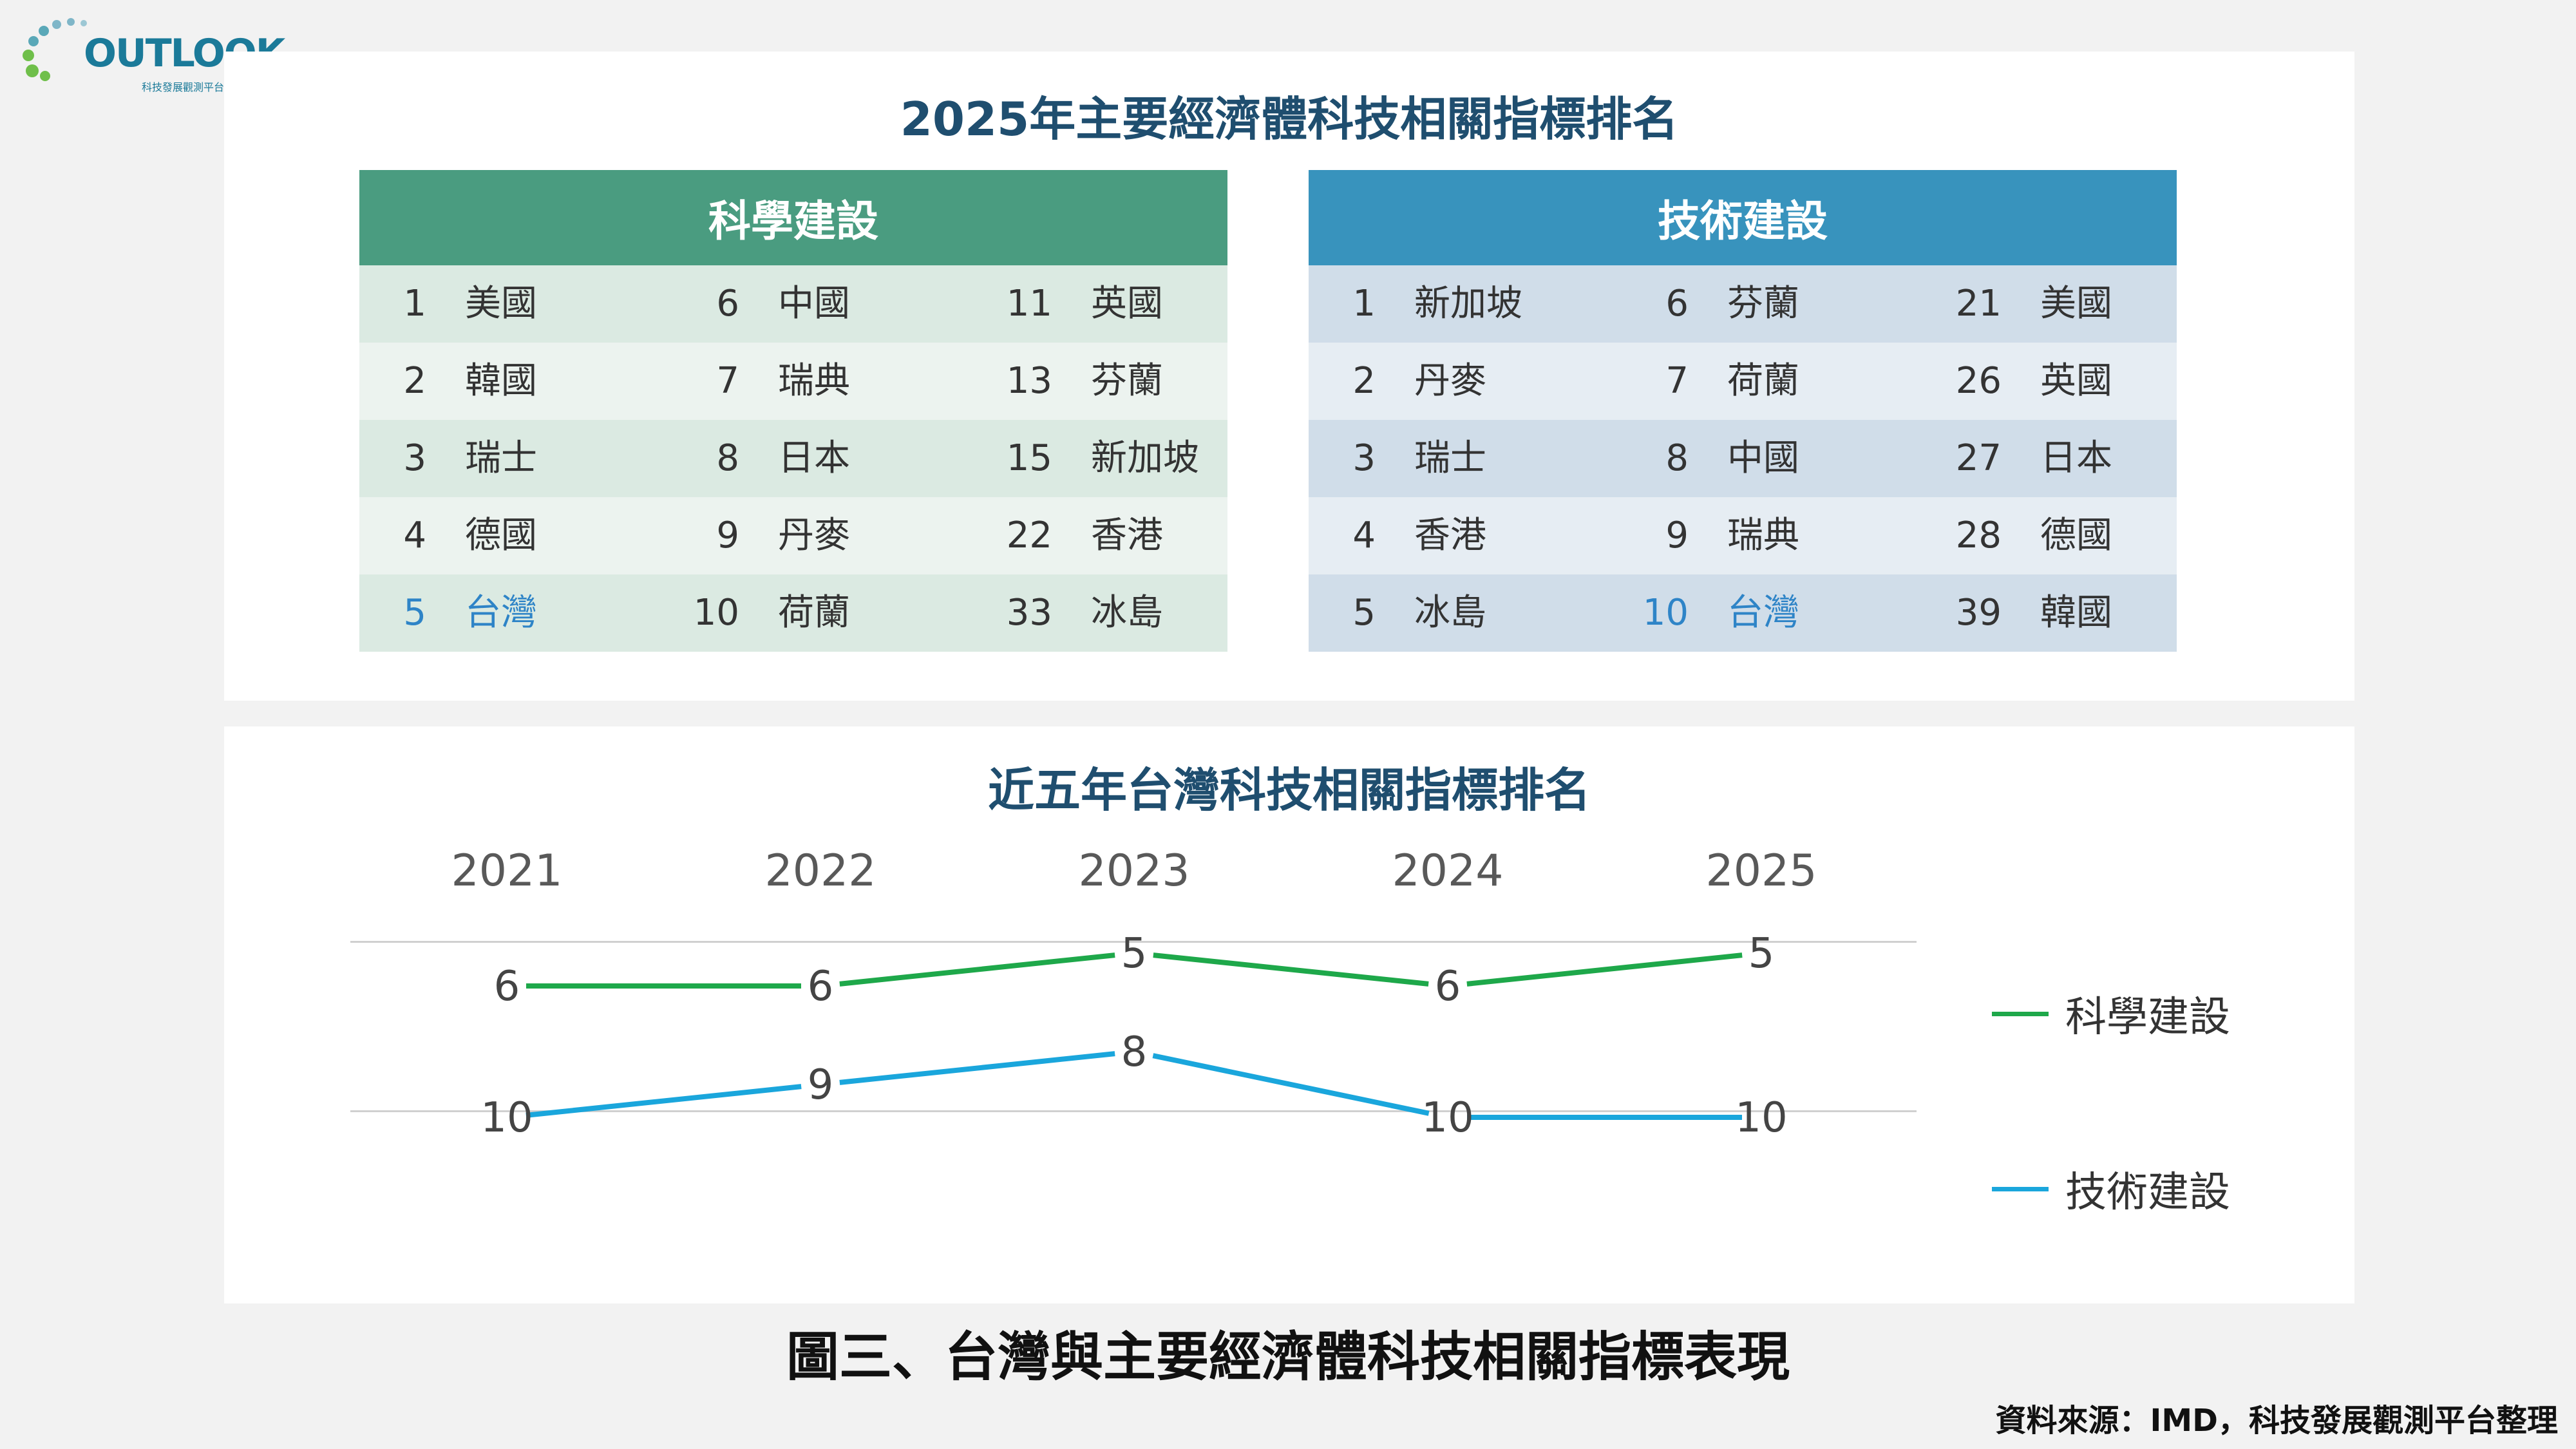 Image resolution: width=2576 pixels, height=1449 pixels. What do you see at coordinates (501, 535) in the screenshot?
I see `science-country: 德國` at bounding box center [501, 535].